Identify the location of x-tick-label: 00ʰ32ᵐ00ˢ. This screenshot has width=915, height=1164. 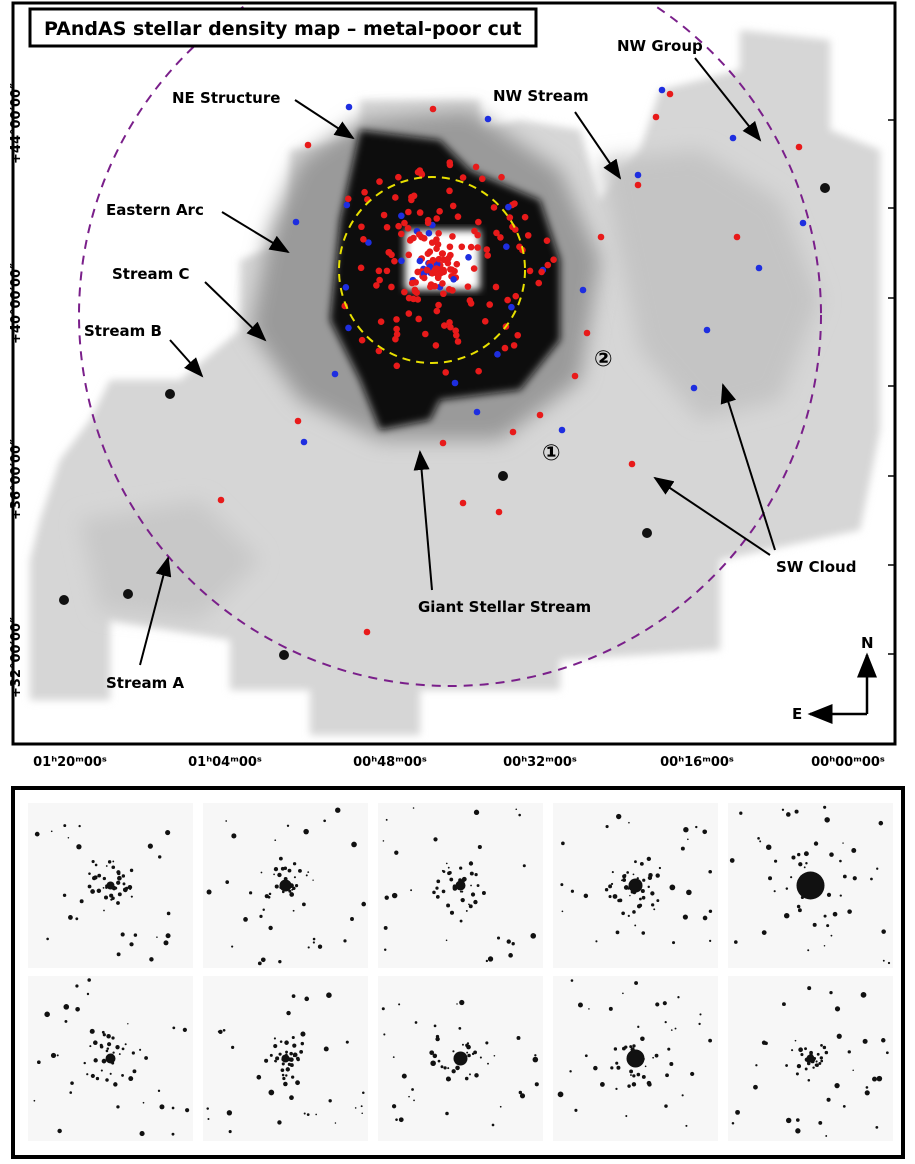
(540, 762).